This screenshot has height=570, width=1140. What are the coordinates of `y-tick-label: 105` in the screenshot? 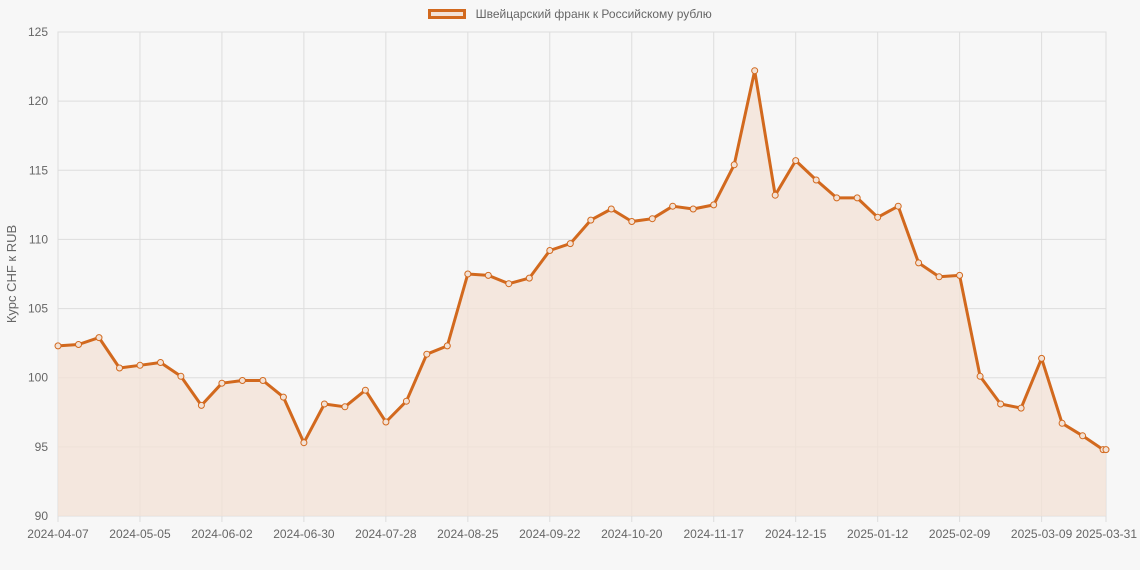 It's located at (38, 309).